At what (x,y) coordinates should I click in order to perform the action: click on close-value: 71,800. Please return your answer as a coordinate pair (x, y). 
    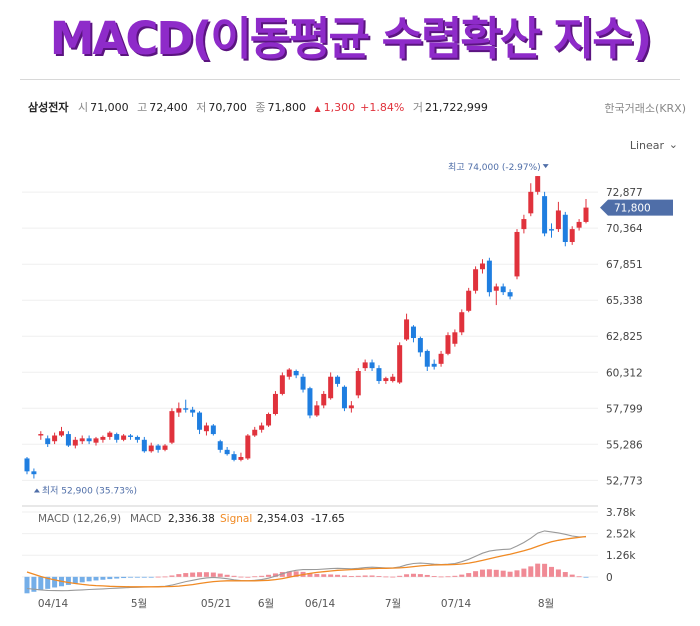
    Looking at the image, I should click on (286, 107).